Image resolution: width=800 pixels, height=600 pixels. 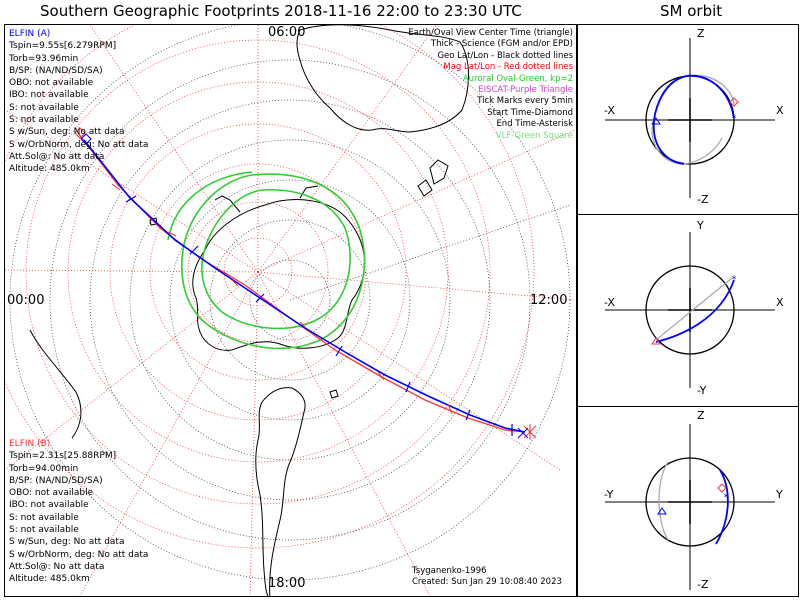 What do you see at coordinates (57, 566) in the screenshot?
I see `elfin-b-line: Att.Sol@: No att data` at bounding box center [57, 566].